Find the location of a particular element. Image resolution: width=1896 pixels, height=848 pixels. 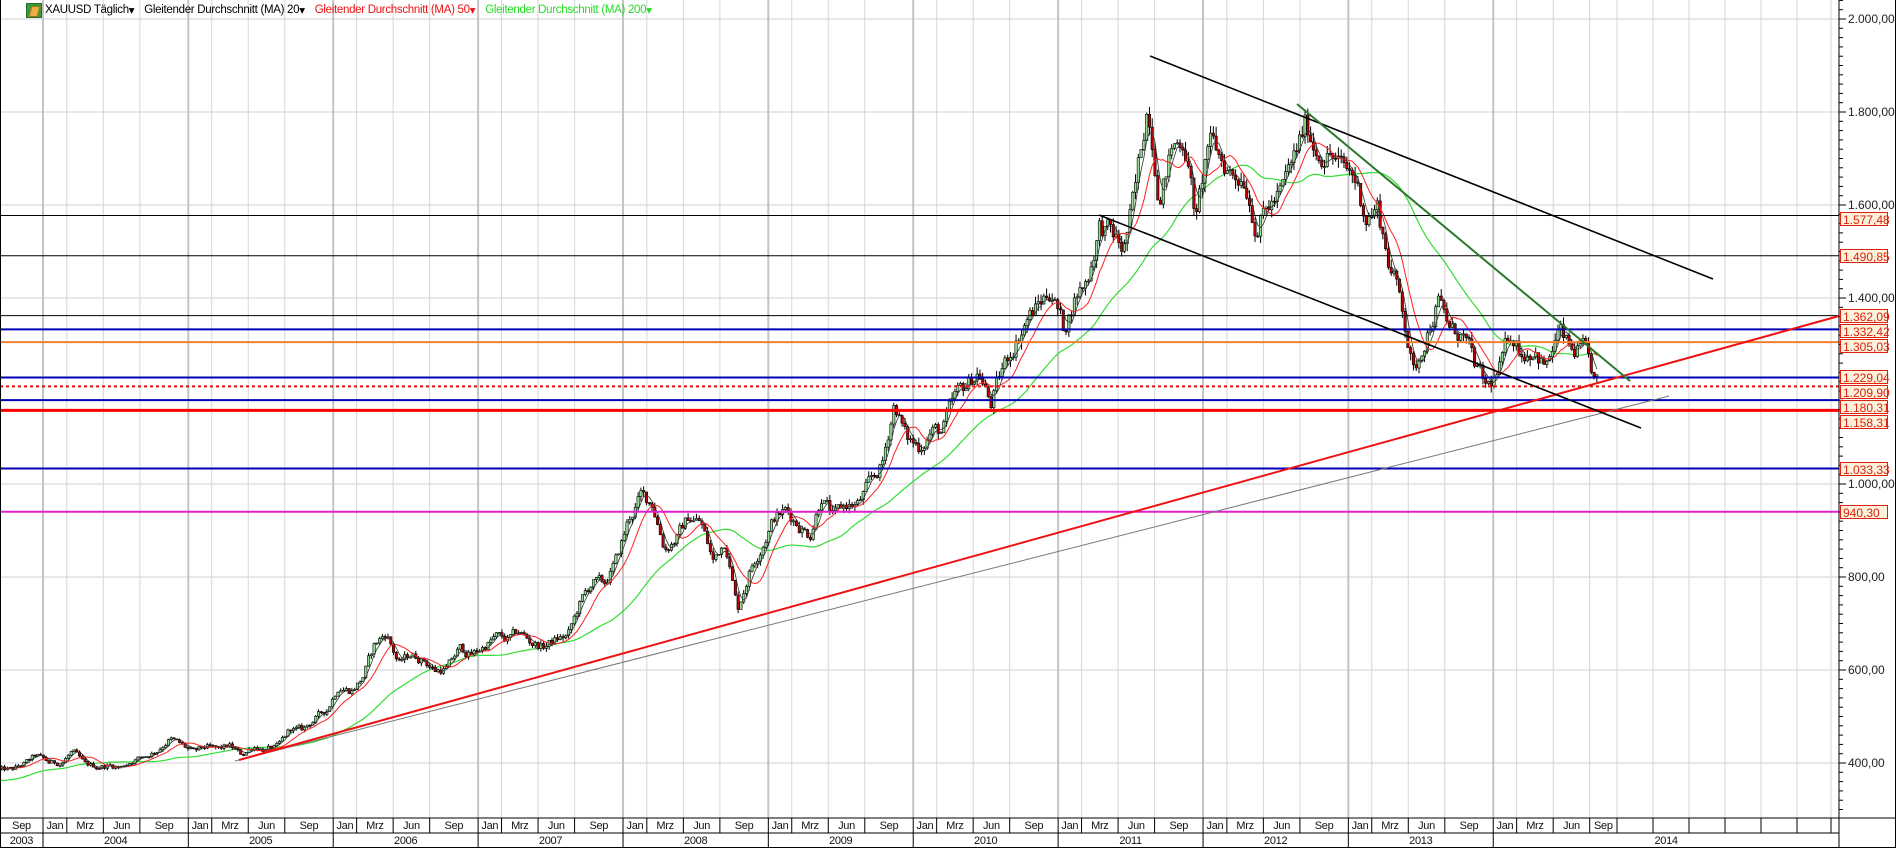

ma200-indicator: Gleitender Durchschnitt (MA) 200 ▾ is located at coordinates (568, 10).